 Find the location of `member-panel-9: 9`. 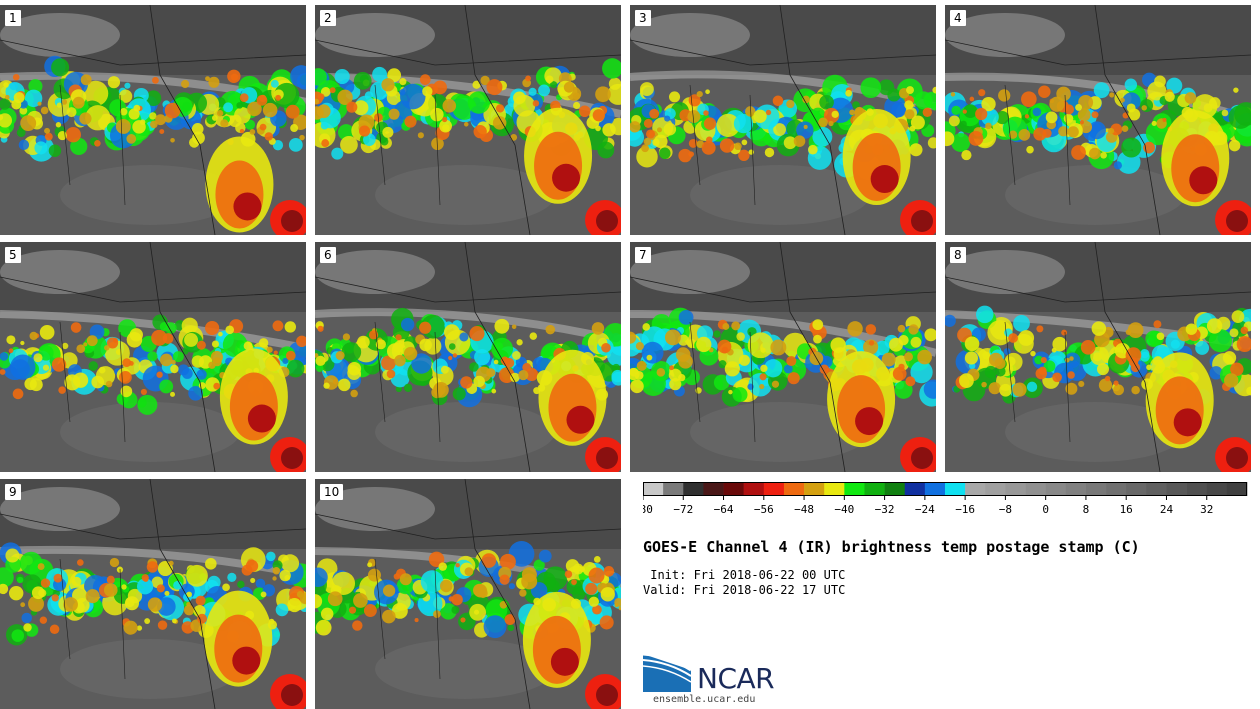

member-panel-9: 9 is located at coordinates (153, 594).